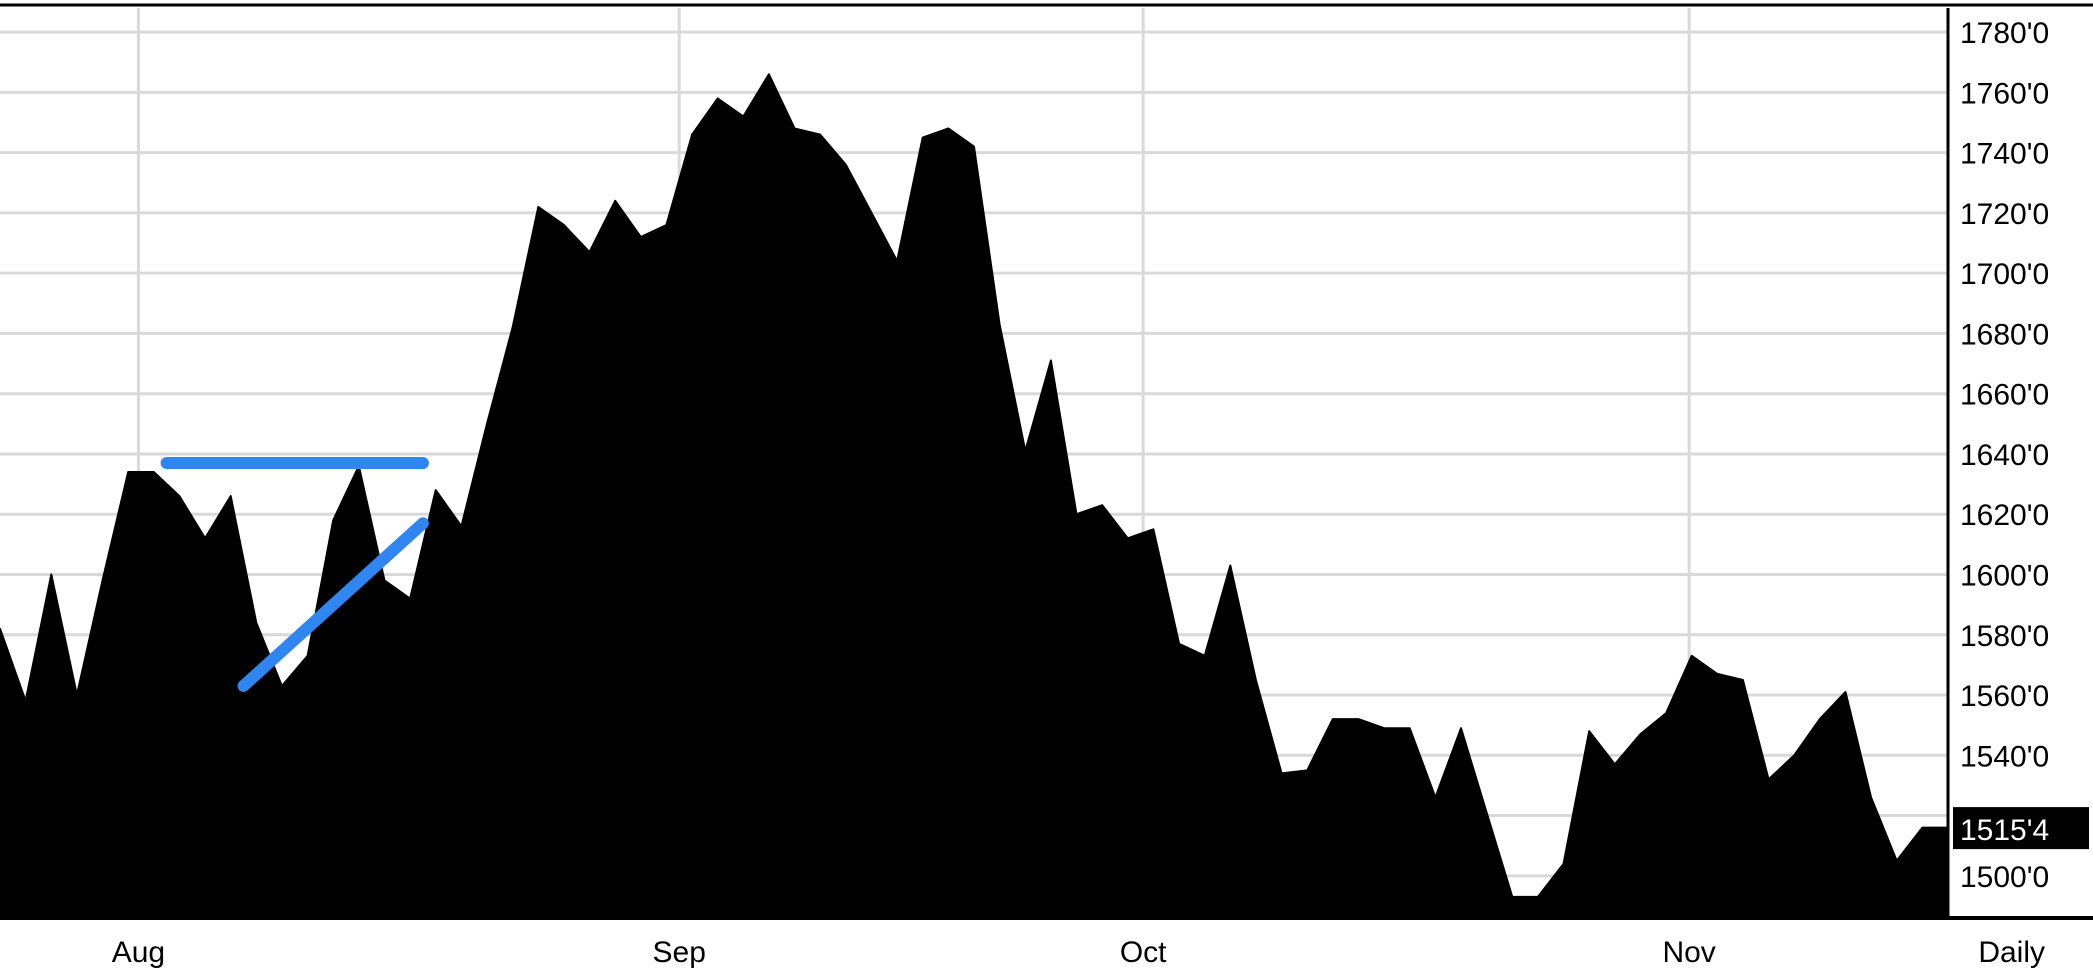 This screenshot has height=976, width=2093. What do you see at coordinates (914, 952) in the screenshot?
I see `x-axis-month-labels: Aug Sep Oct Nov` at bounding box center [914, 952].